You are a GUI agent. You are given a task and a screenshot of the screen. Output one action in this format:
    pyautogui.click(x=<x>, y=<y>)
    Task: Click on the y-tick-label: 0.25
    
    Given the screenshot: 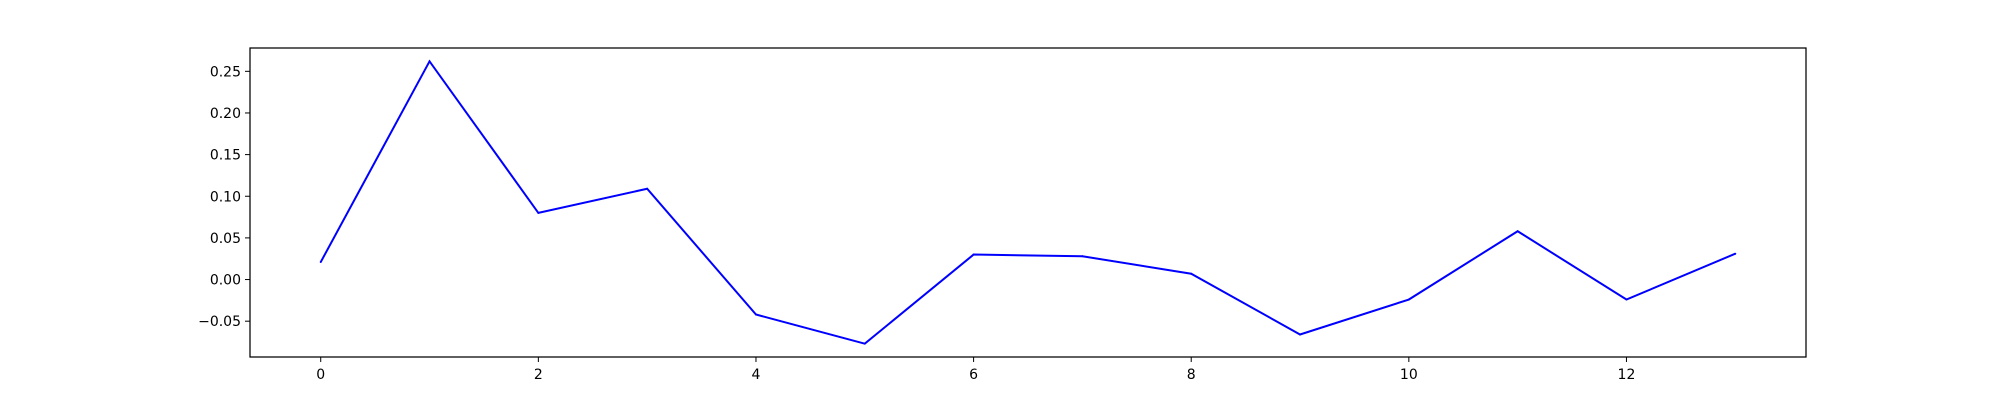 What is the action you would take?
    pyautogui.click(x=225, y=72)
    